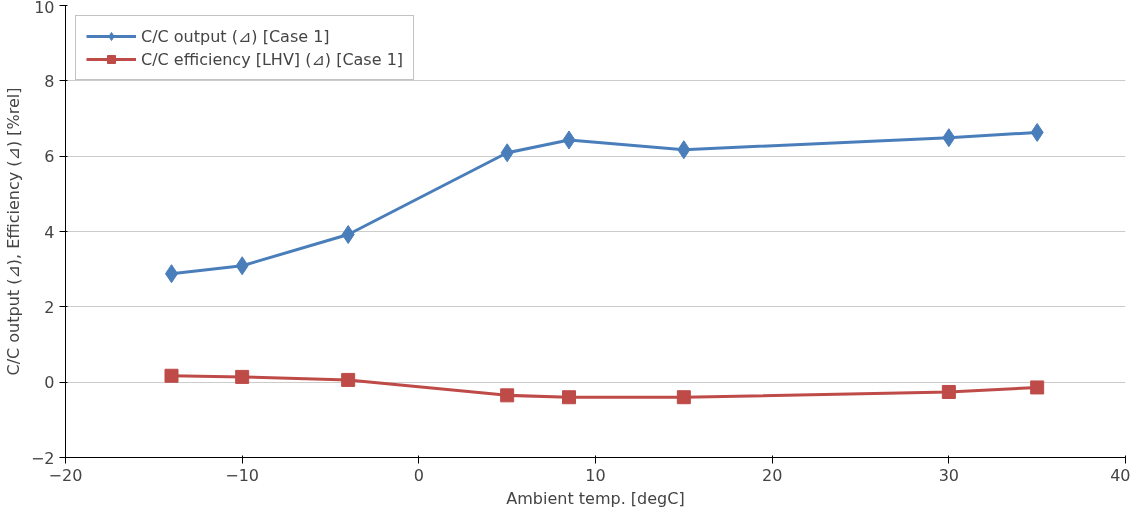 The image size is (1137, 517). What do you see at coordinates (1120, 475) in the screenshot?
I see `x-tick-label: 40` at bounding box center [1120, 475].